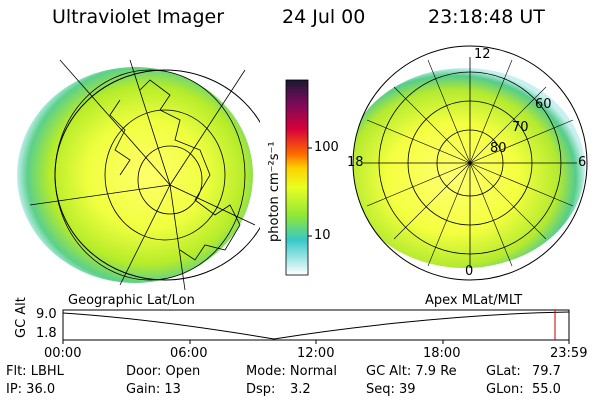  Describe the element at coordinates (546, 389) in the screenshot. I see `glon-value: 55.0` at that location.